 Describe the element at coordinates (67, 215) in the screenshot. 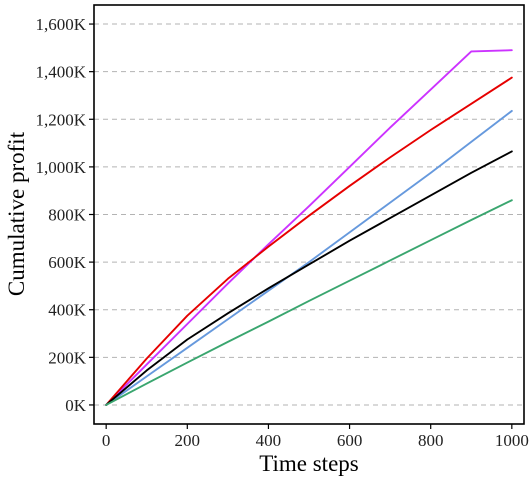

I see `y-tick-label: 800K` at that location.